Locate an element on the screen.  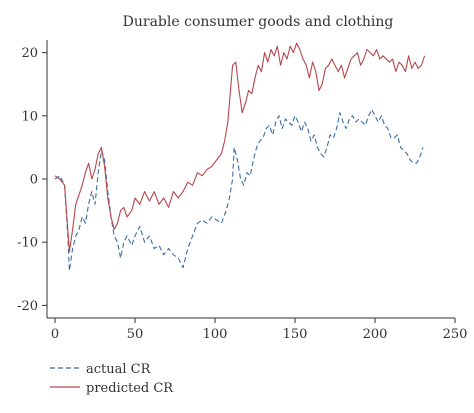
y-tick-label: 0 is located at coordinates (34, 180).